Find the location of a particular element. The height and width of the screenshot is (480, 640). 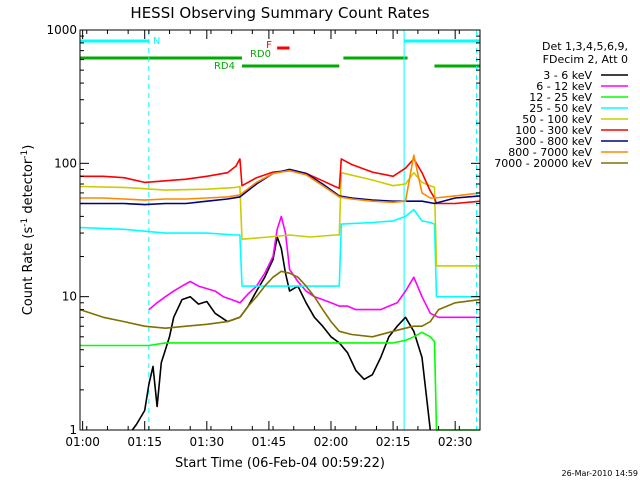

flag-rd4-label: RD4 is located at coordinates (224, 66).